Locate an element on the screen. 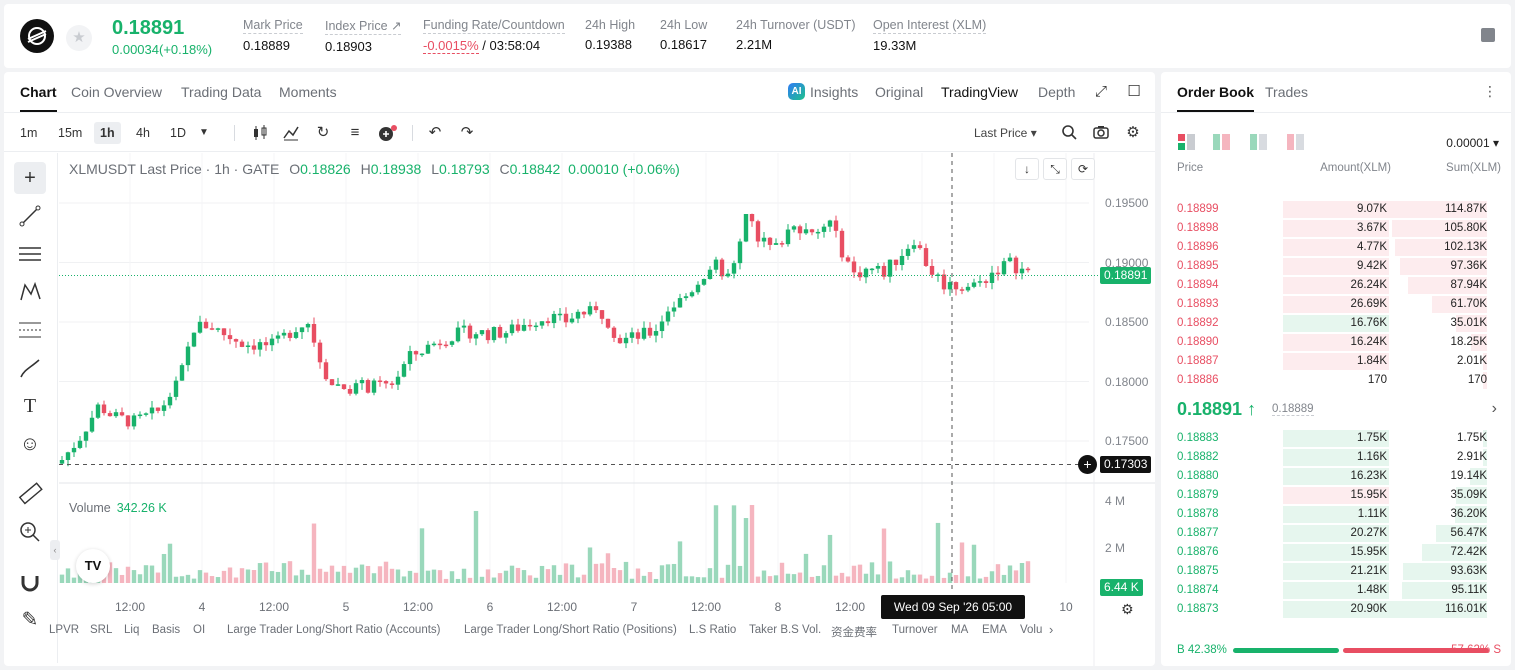 The width and height of the screenshot is (1515, 670). scroll-right-icon: › is located at coordinates (1051, 629).